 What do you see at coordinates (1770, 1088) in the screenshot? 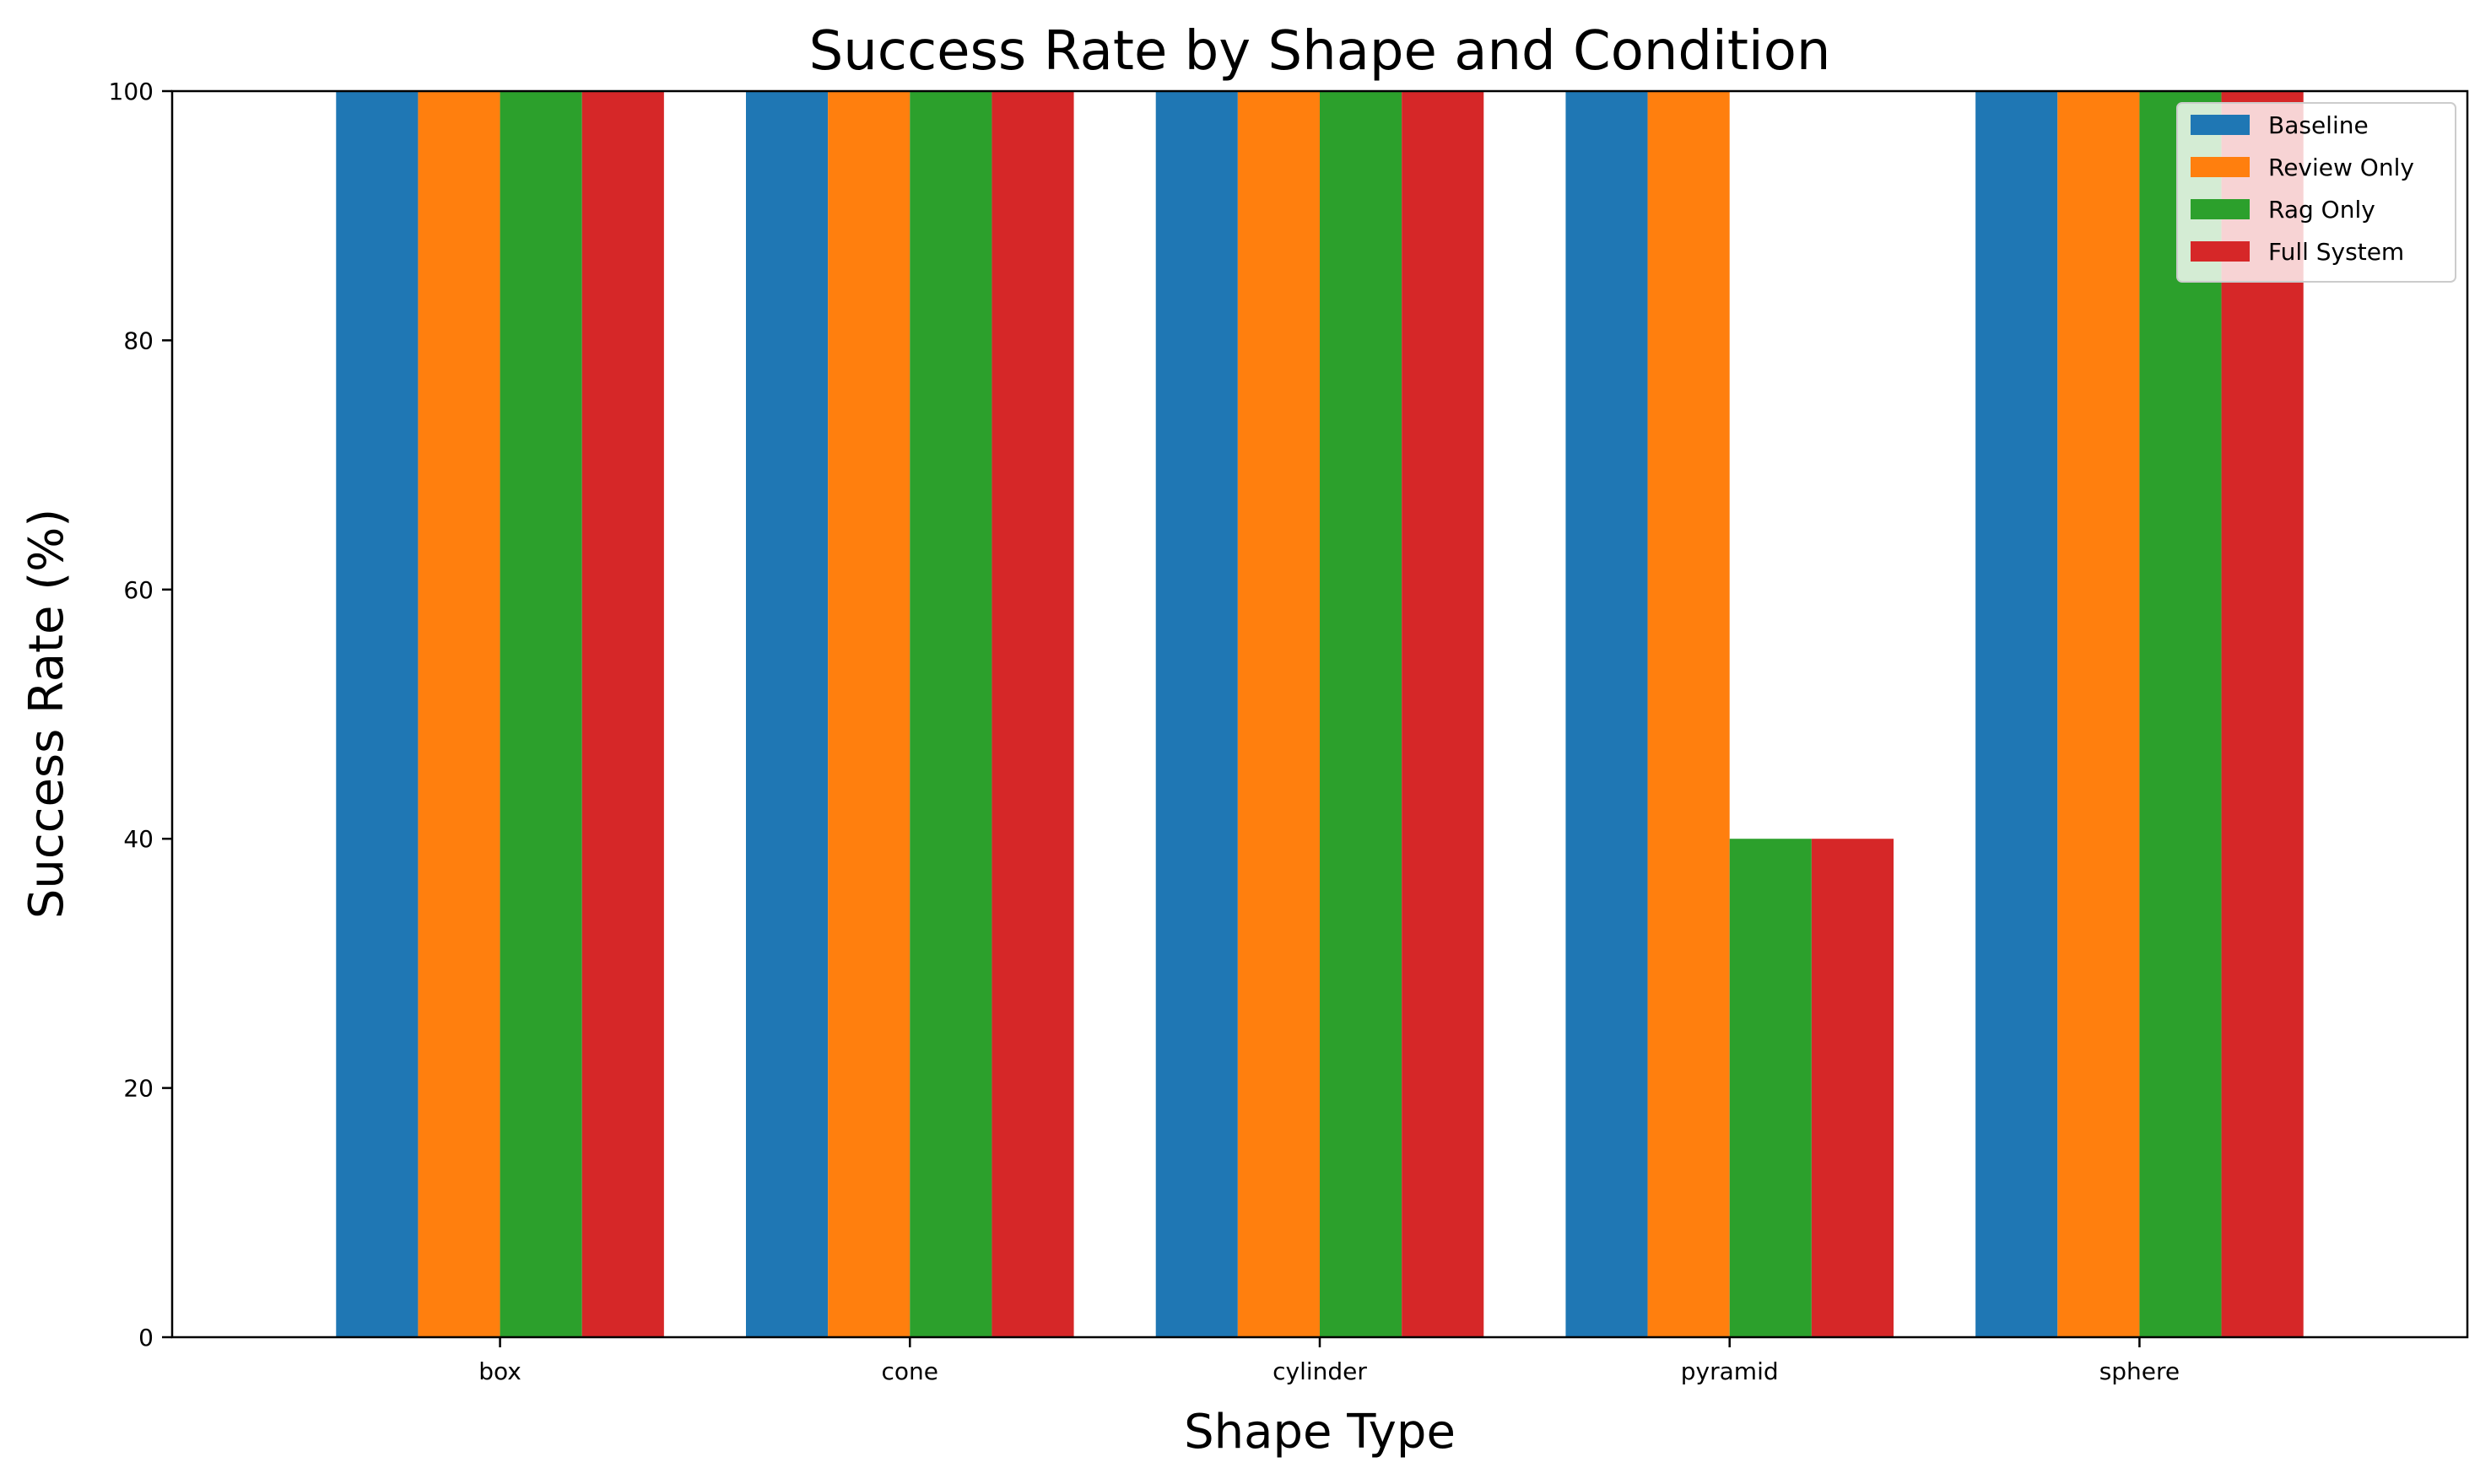
I see `bar-rag-only-pyramid` at bounding box center [1770, 1088].